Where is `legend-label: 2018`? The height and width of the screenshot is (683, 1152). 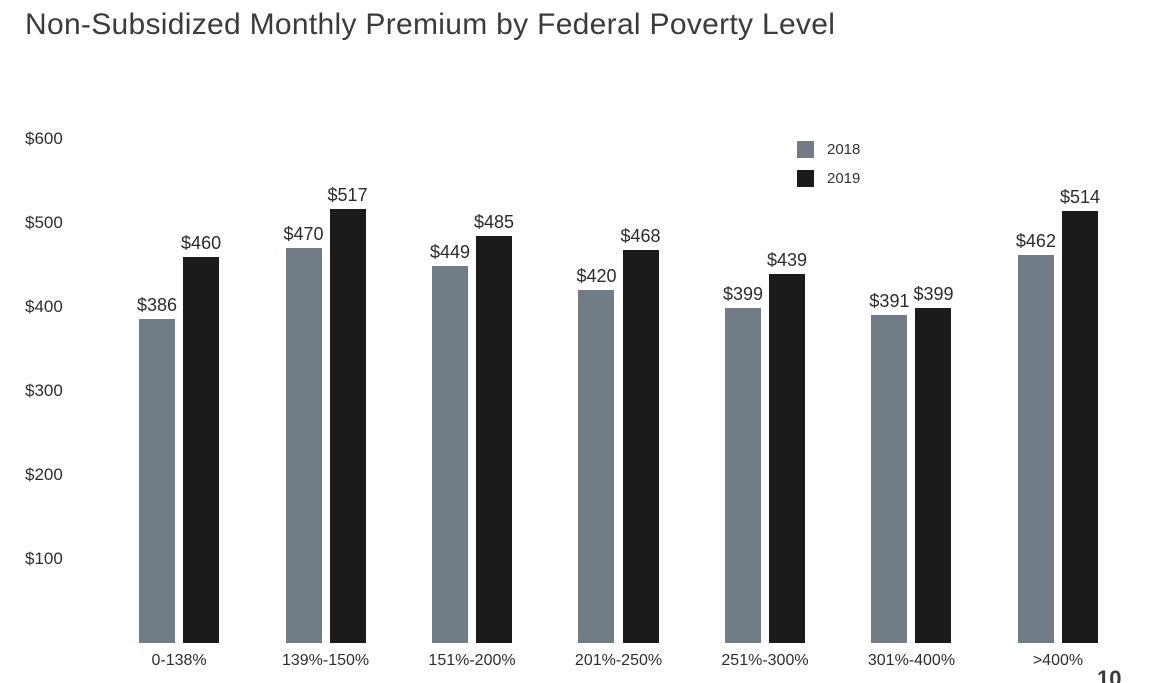 legend-label: 2018 is located at coordinates (844, 149).